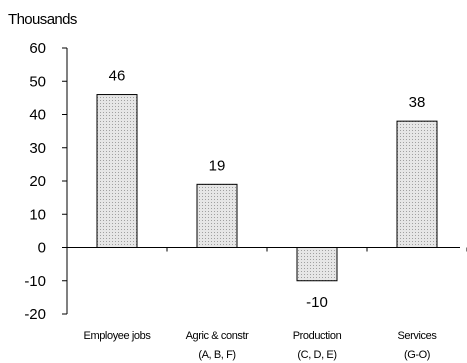 This screenshot has height=363, width=467. Describe the element at coordinates (37, 115) in the screenshot. I see `y-tick-label: 40` at that location.